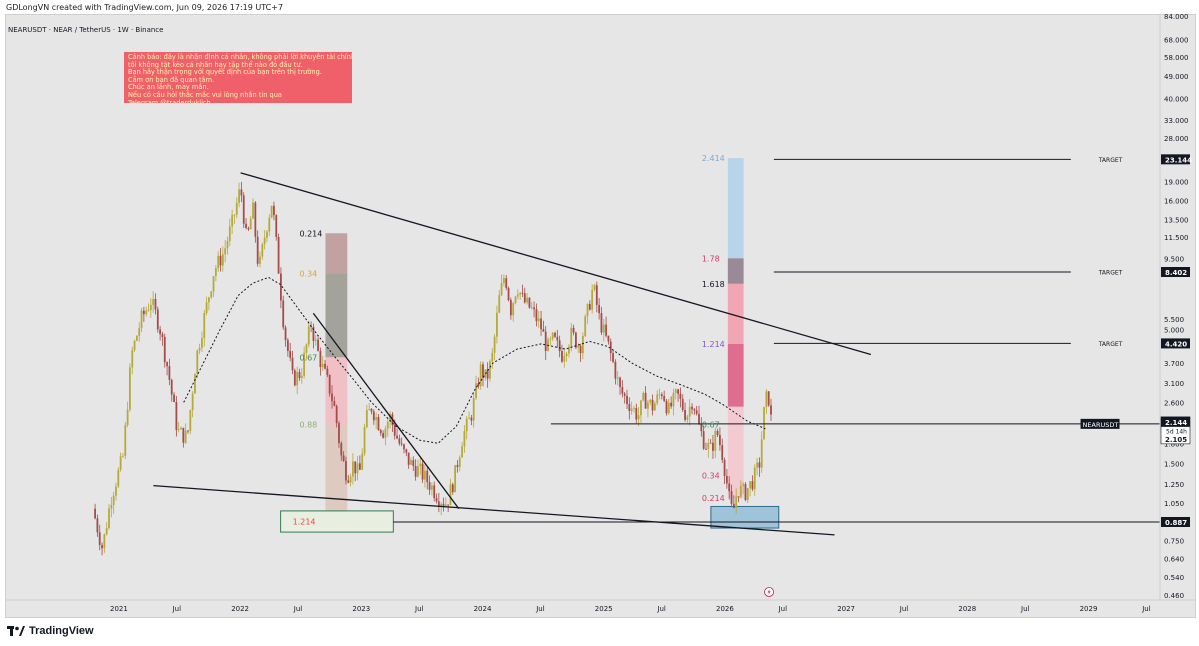 Image resolution: width=1199 pixels, height=646 pixels. I want to click on time-axis-tick: 2028, so click(967, 609).